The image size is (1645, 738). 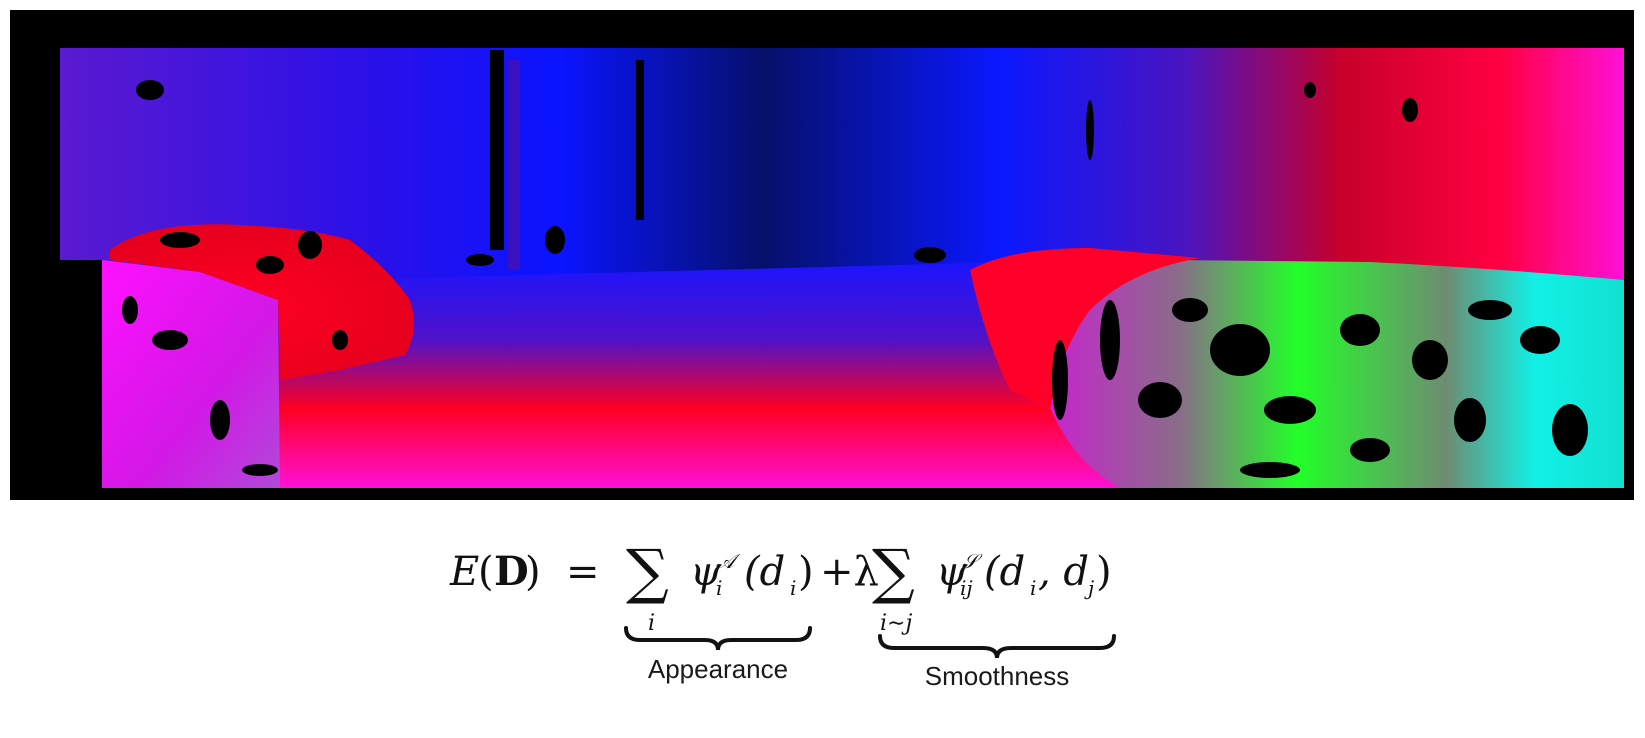 I want to click on appearance-args: (d, so click(x=764, y=572).